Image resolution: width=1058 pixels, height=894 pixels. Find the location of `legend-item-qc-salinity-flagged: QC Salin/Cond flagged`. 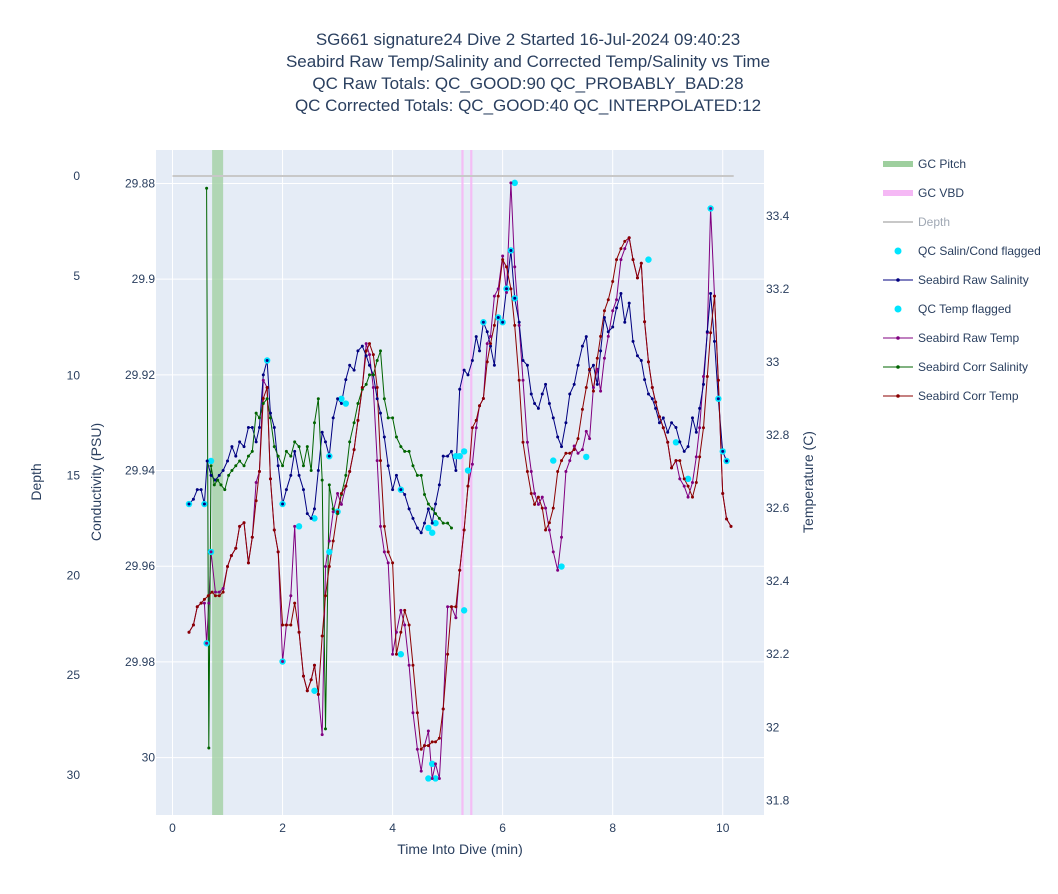

legend-item-qc-salinity-flagged: QC Salin/Cond flagged is located at coordinates (967, 251).